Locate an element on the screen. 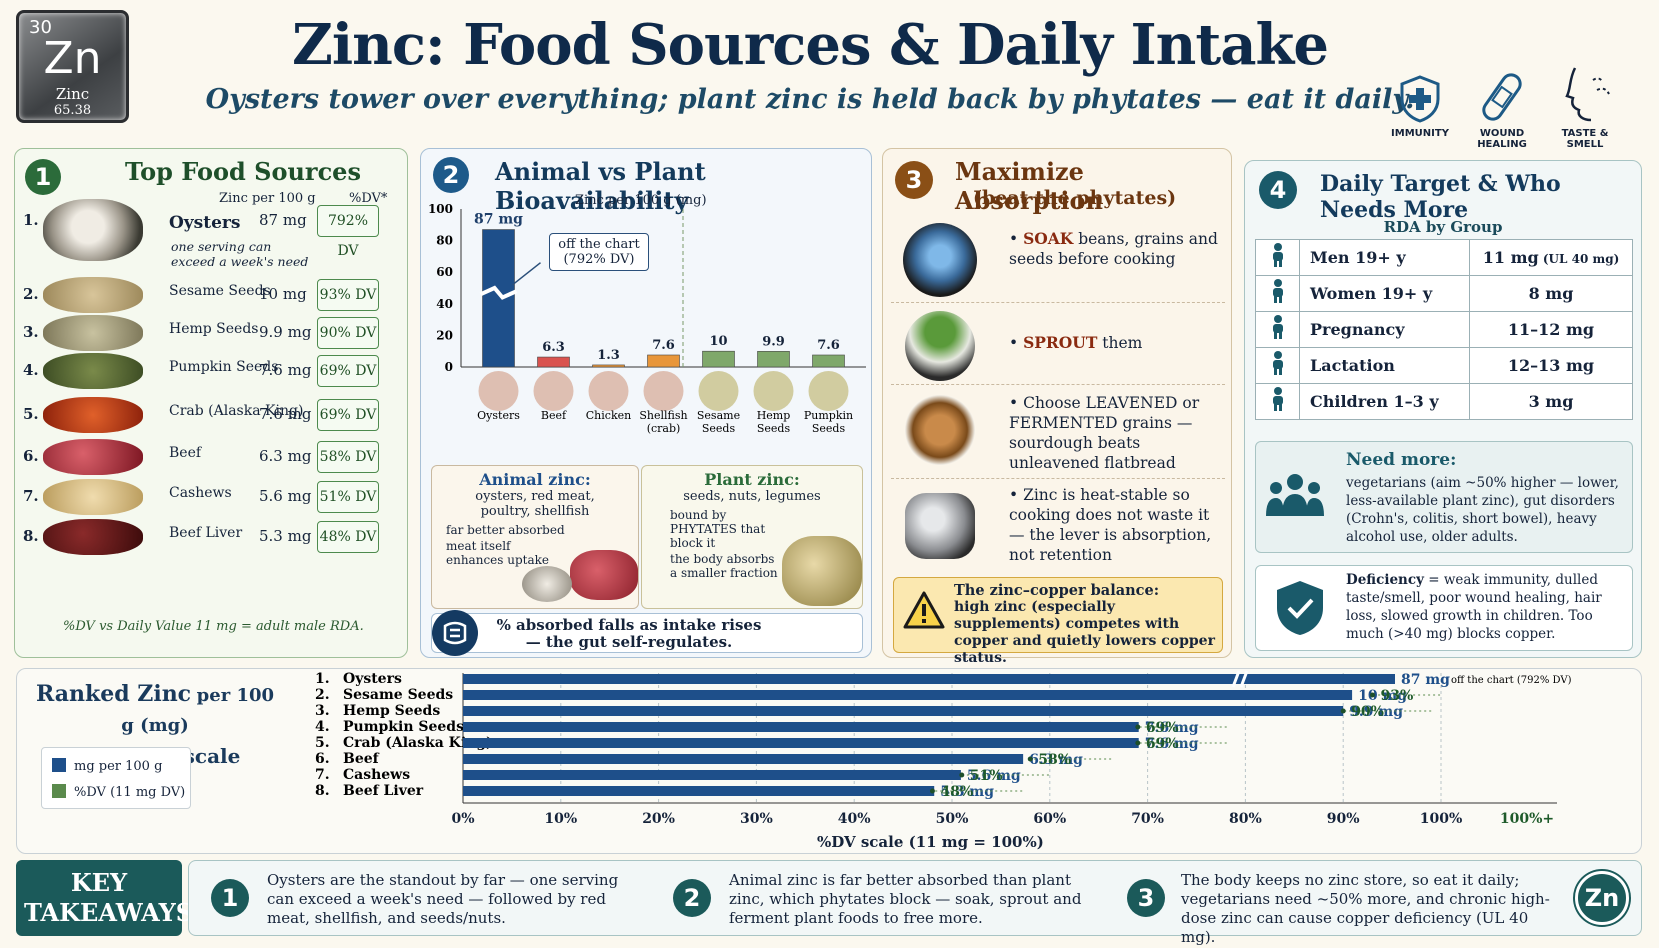 The height and width of the screenshot is (948, 1659). dv-badge: 48% DV is located at coordinates (348, 537).